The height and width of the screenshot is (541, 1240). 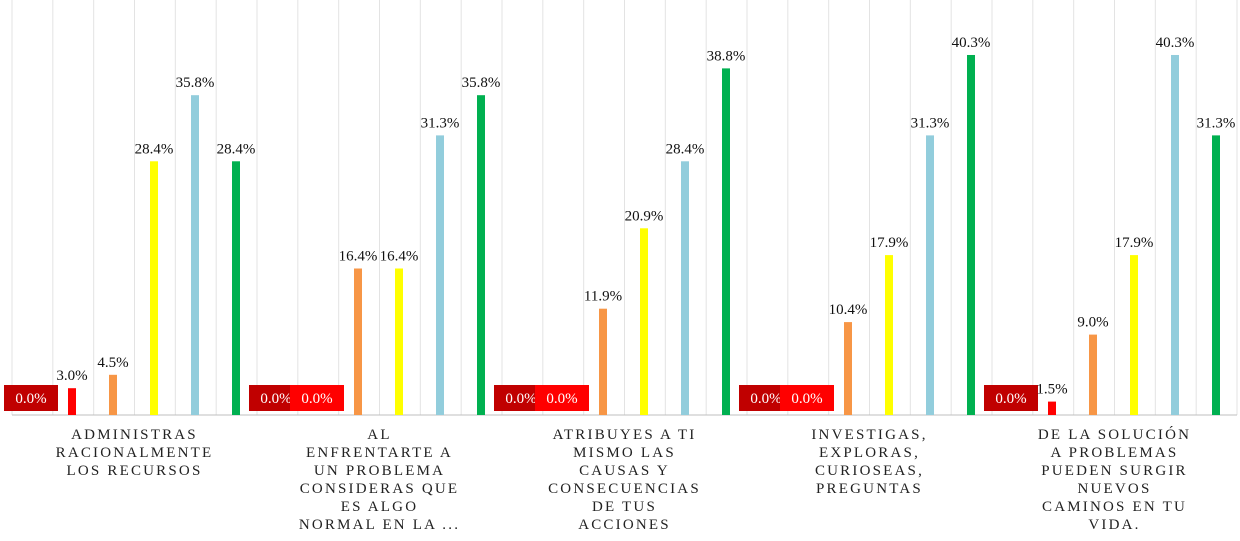 What do you see at coordinates (603, 297) in the screenshot?
I see `value-label: 11.9%` at bounding box center [603, 297].